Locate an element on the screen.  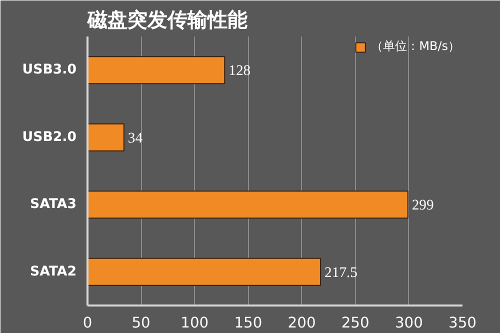
x-tick-label: 250 is located at coordinates (355, 323).